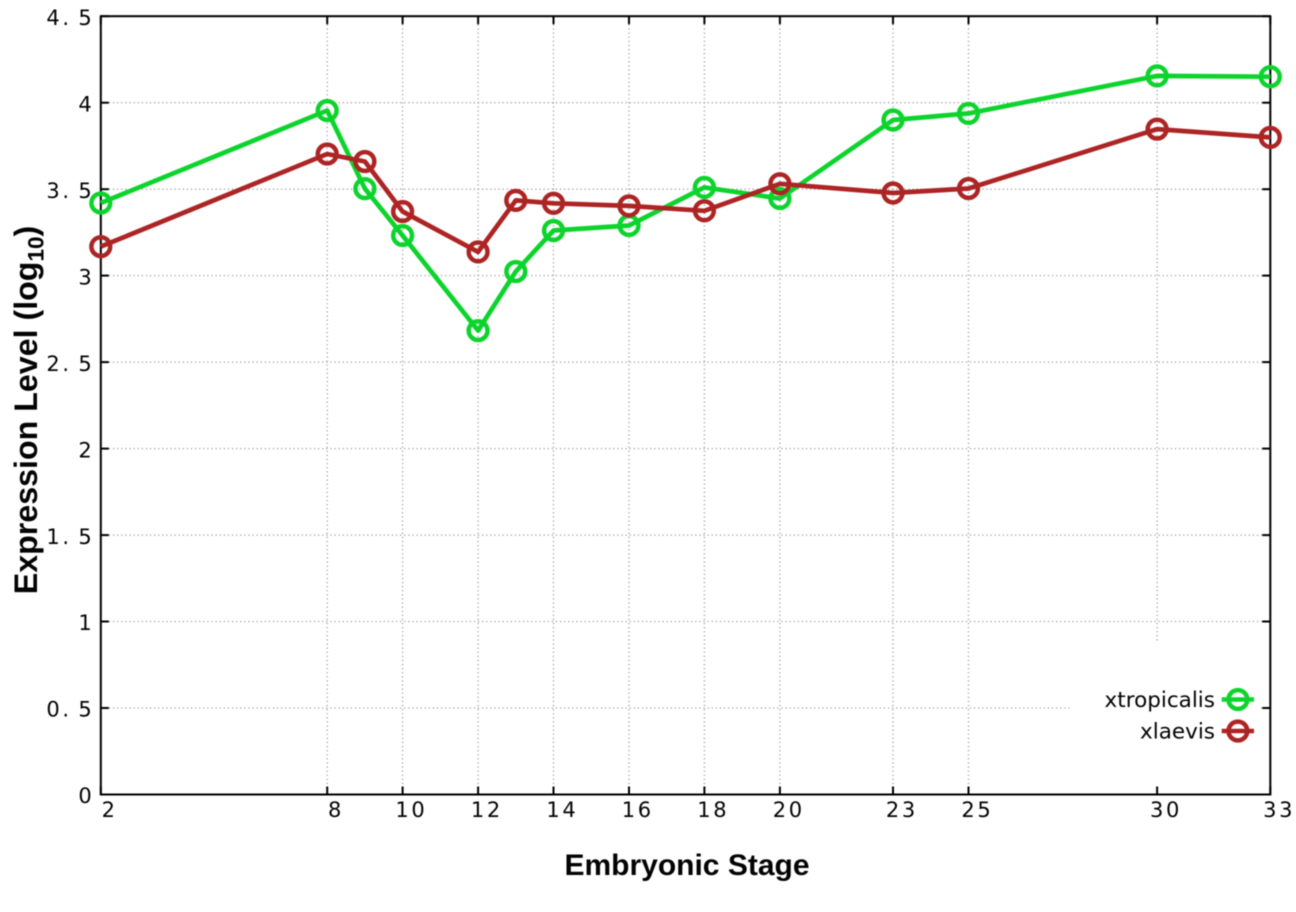 Image resolution: width=1296 pixels, height=912 pixels. I want to click on svg-text: 4, so click(84, 104).